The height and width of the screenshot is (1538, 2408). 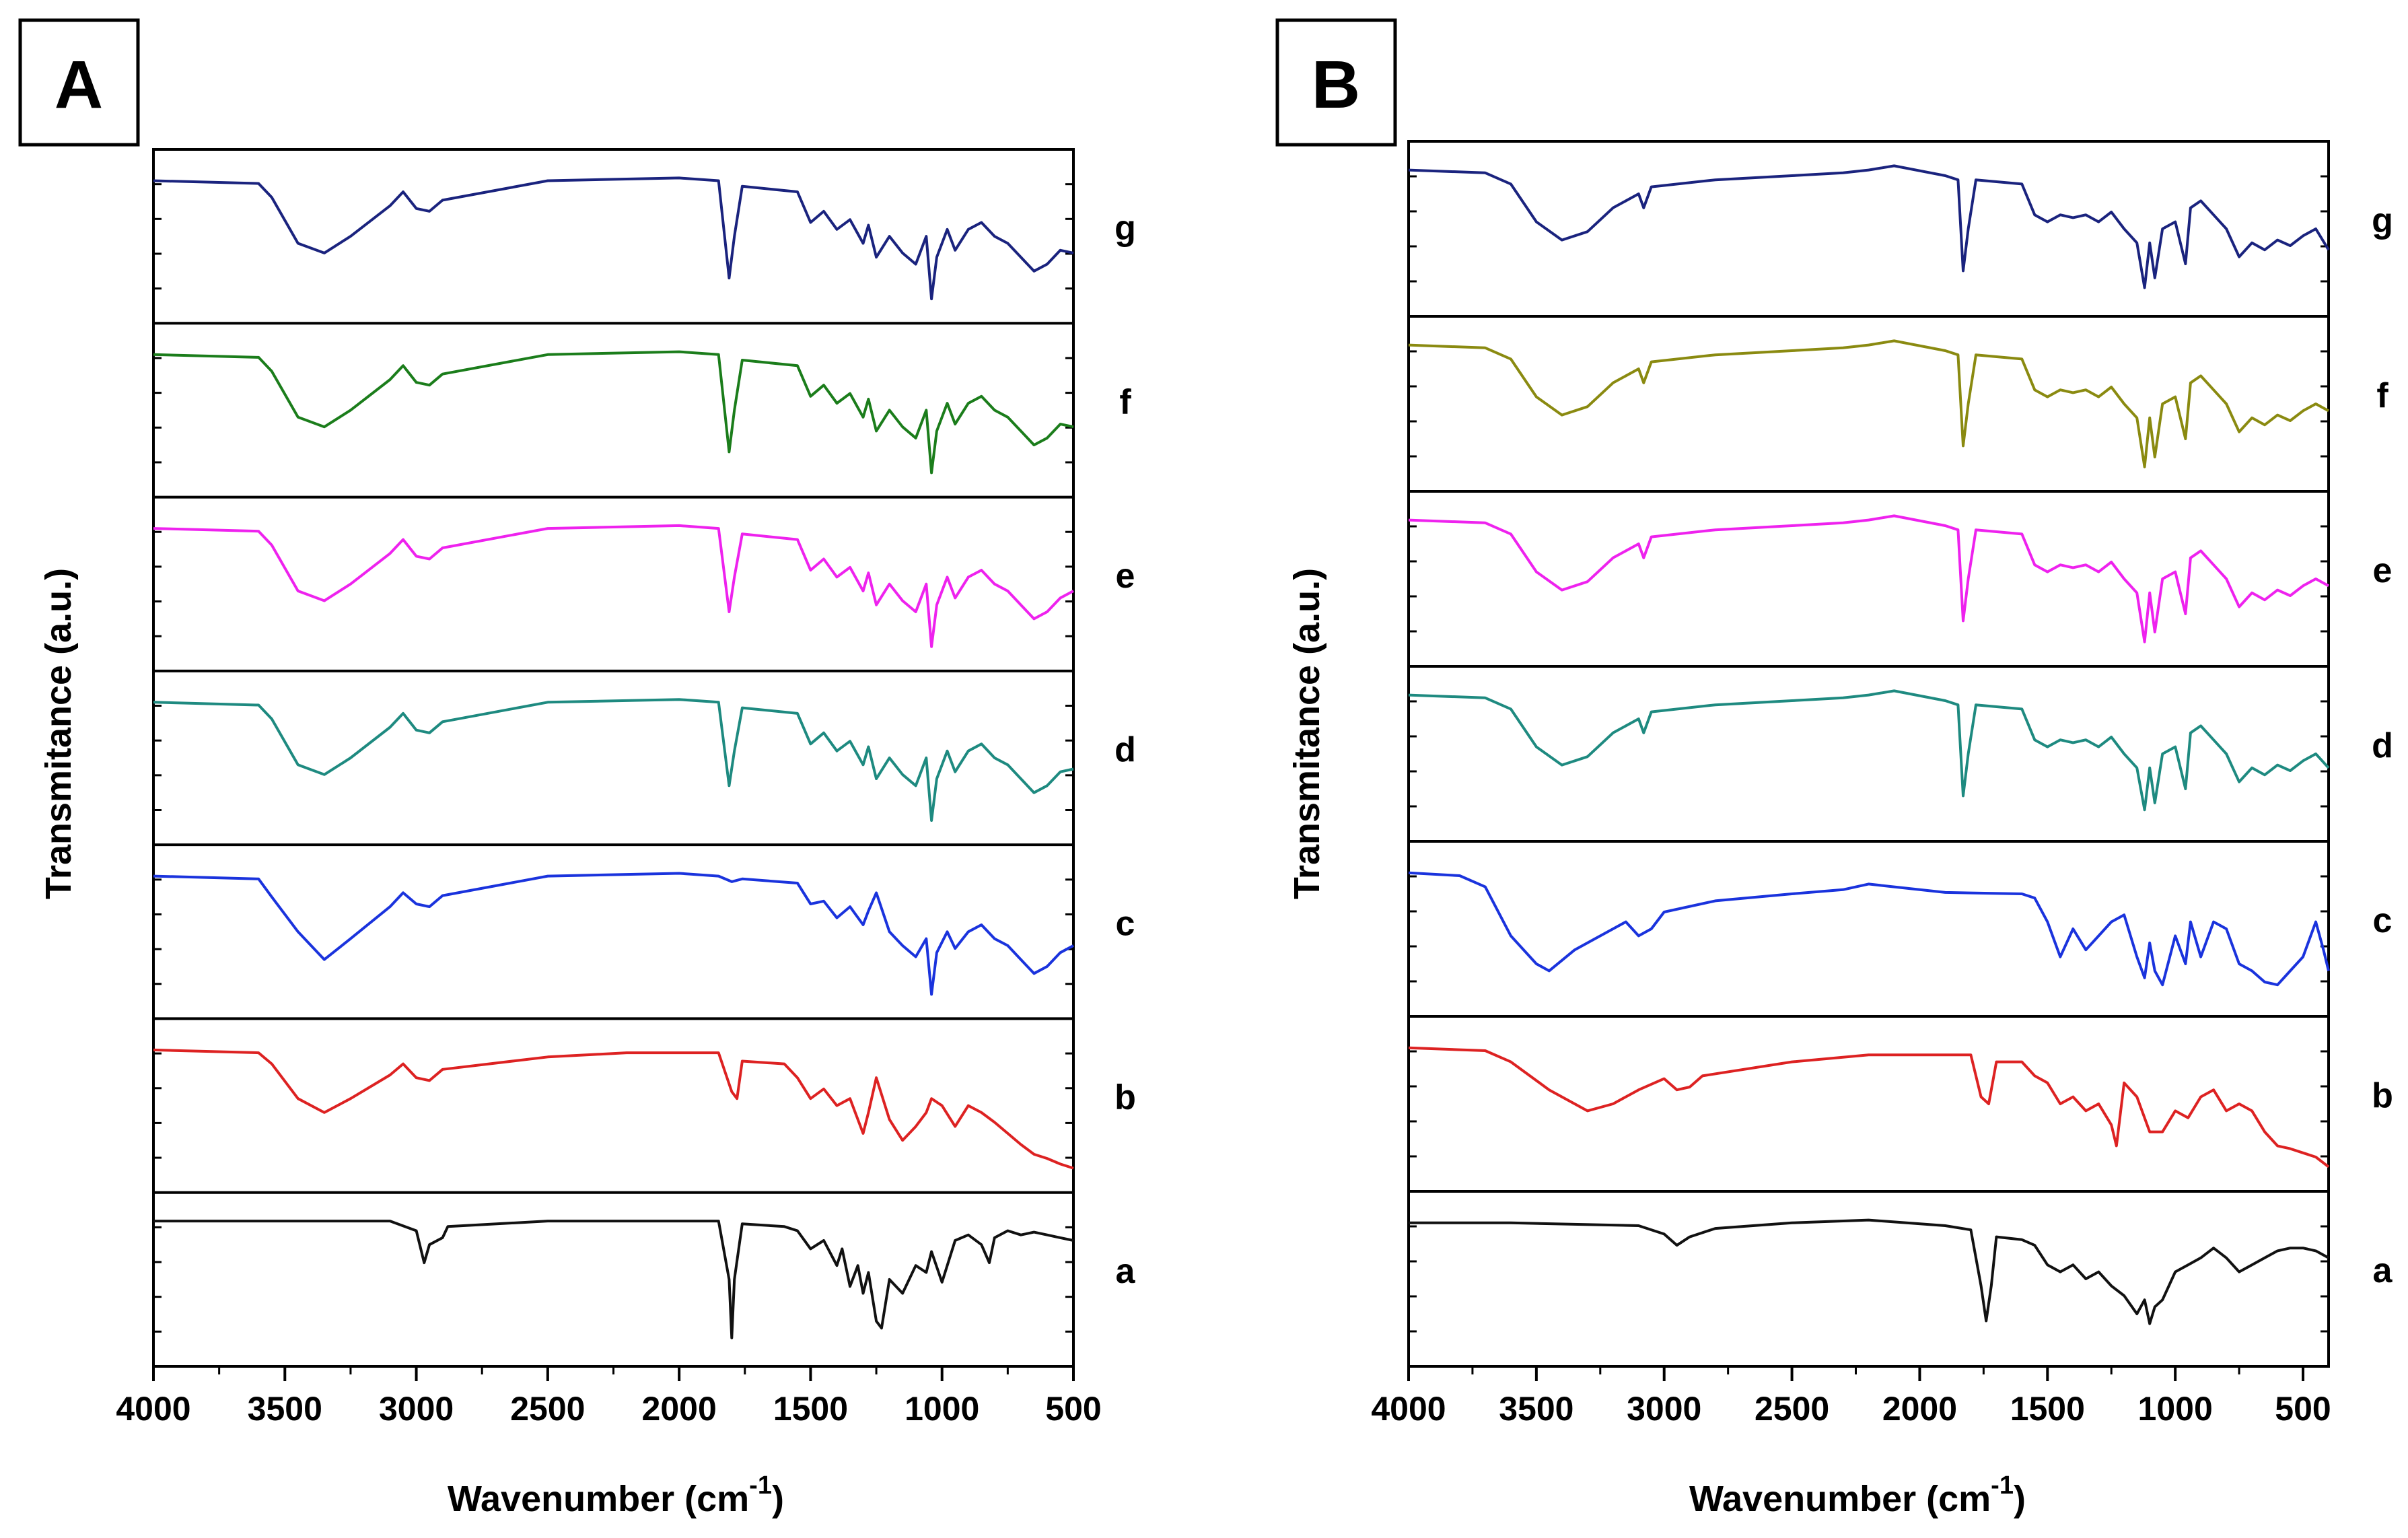 I want to click on panel-b-letter-box, so click(x=1336, y=82).